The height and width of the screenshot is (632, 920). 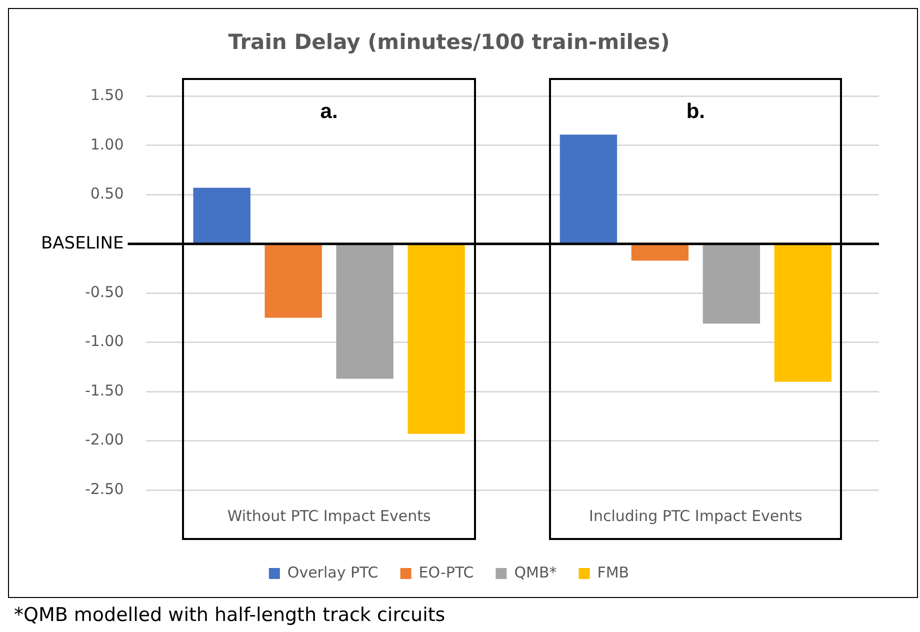 I want to click on legend-label: EO-PTC, so click(x=446, y=572).